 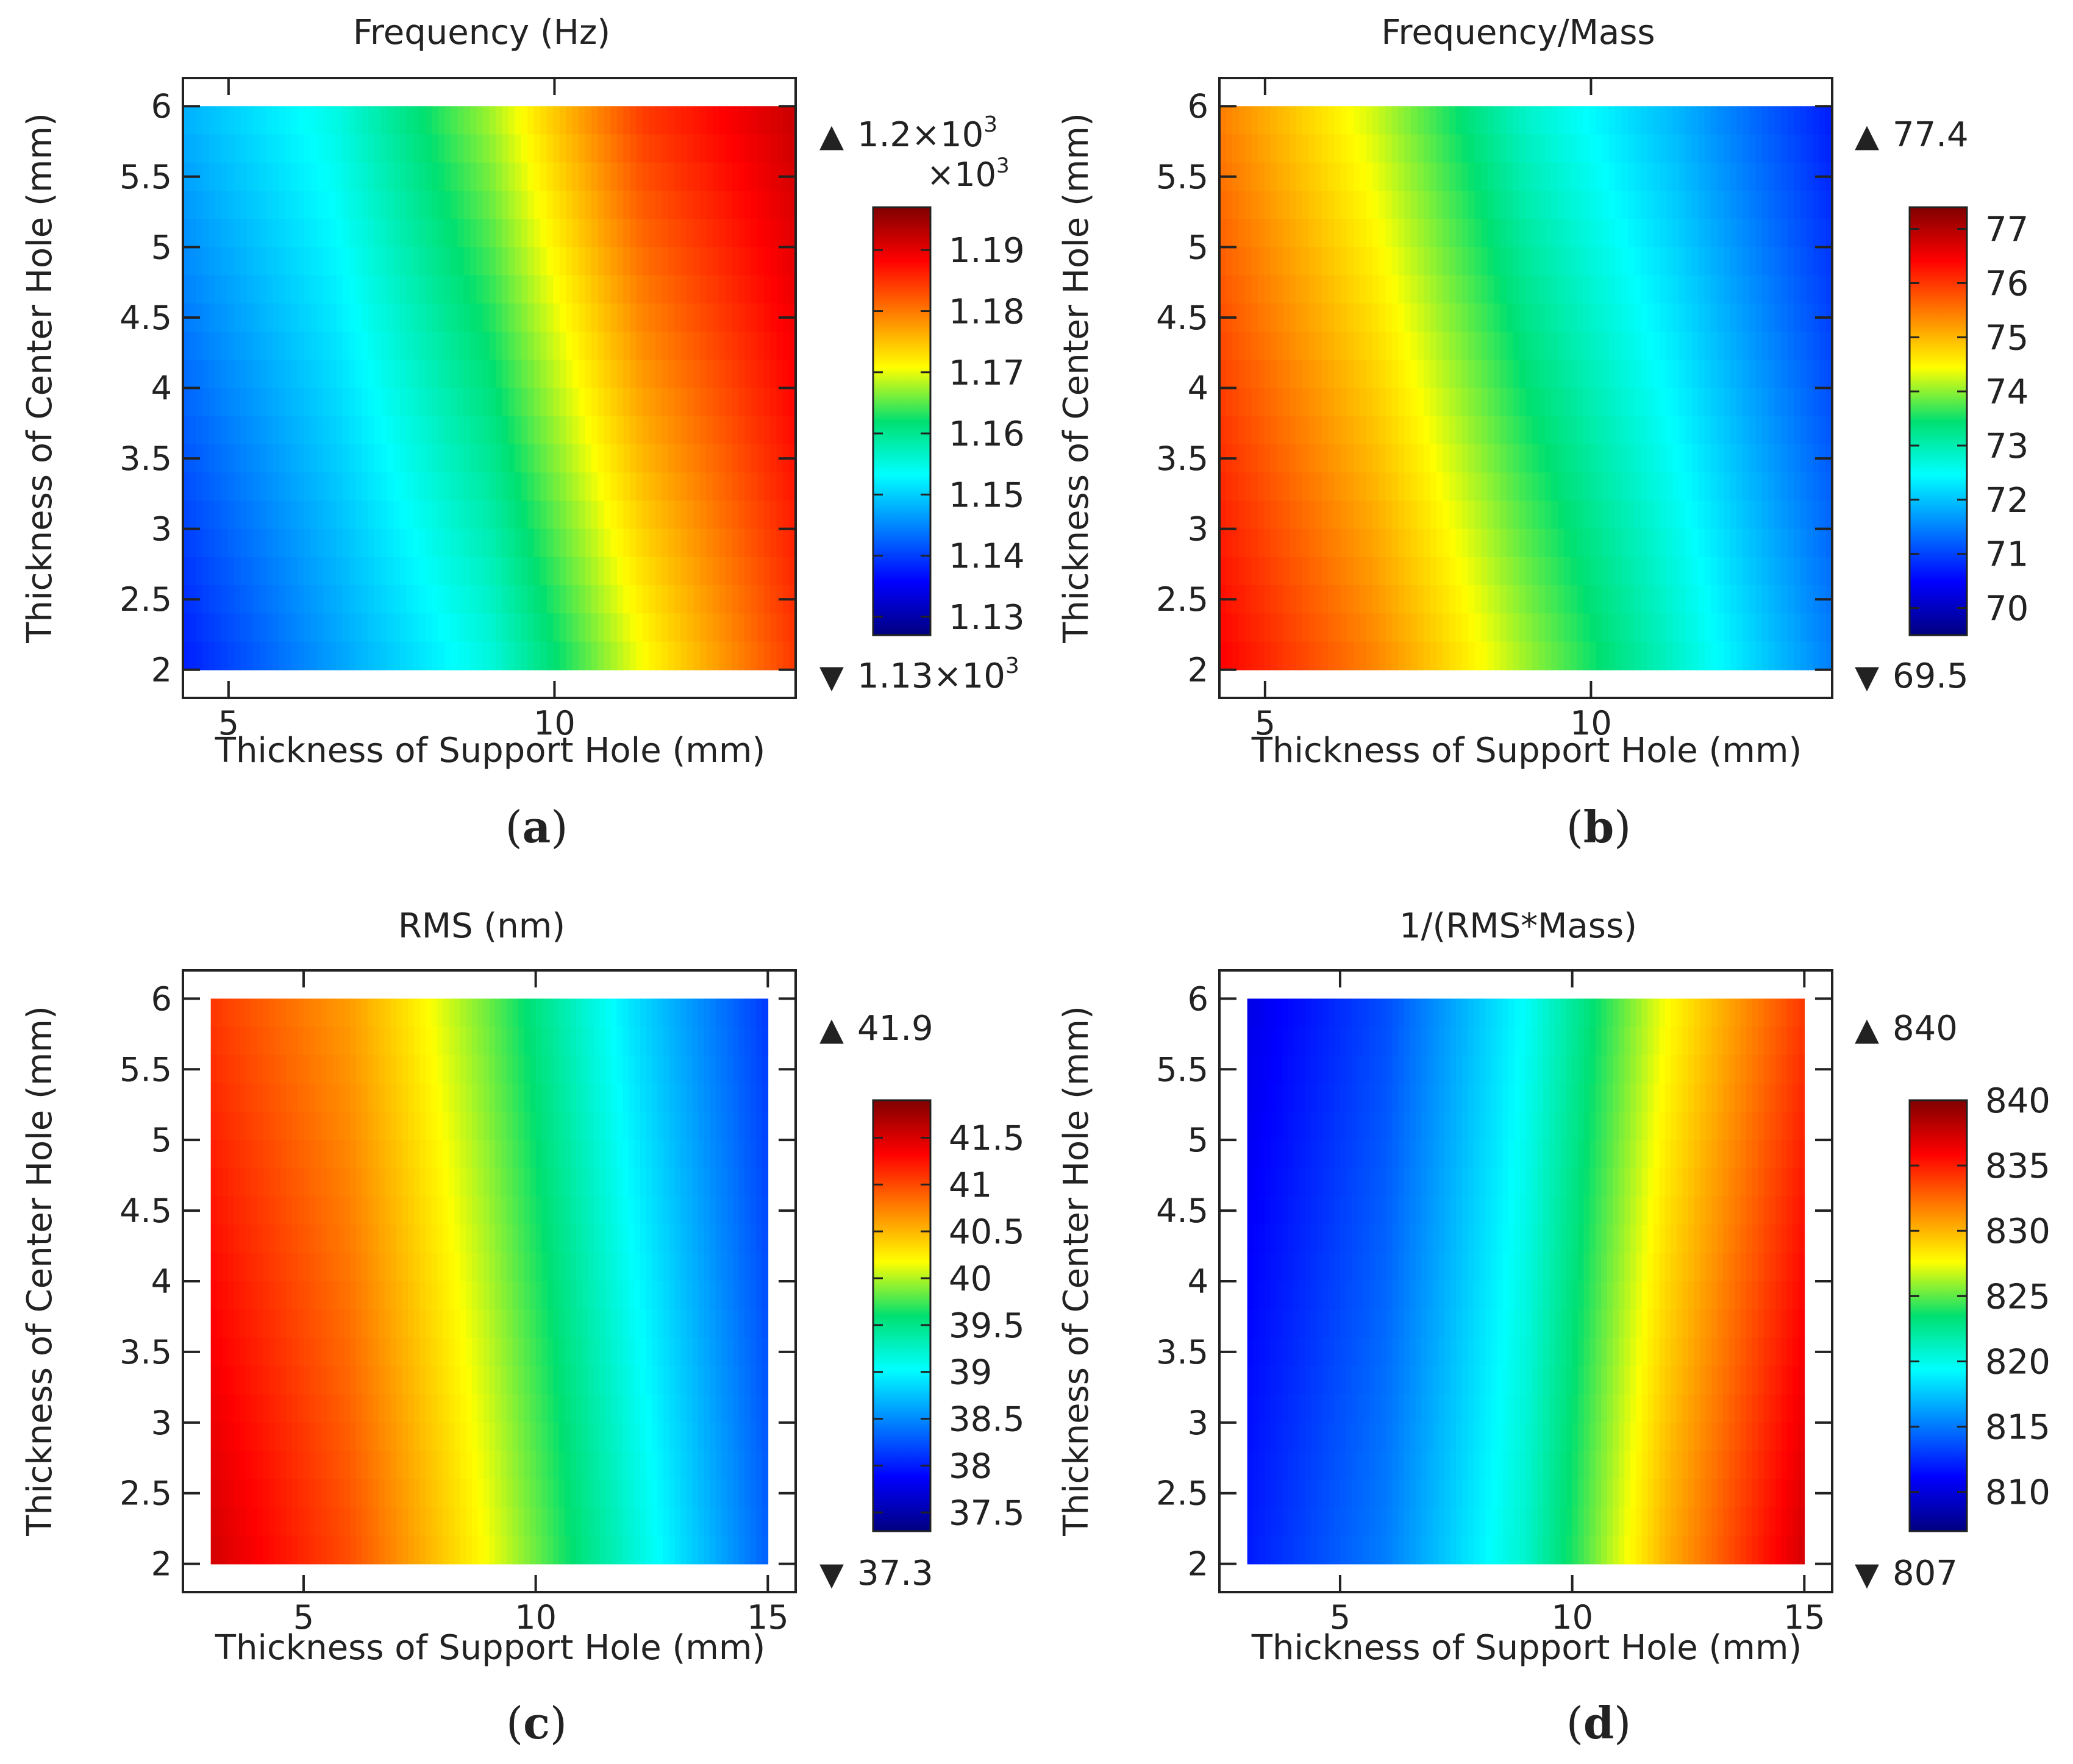 I want to click on heatmap-plot: 22.533.544.555.565 10, so click(x=1495, y=409).